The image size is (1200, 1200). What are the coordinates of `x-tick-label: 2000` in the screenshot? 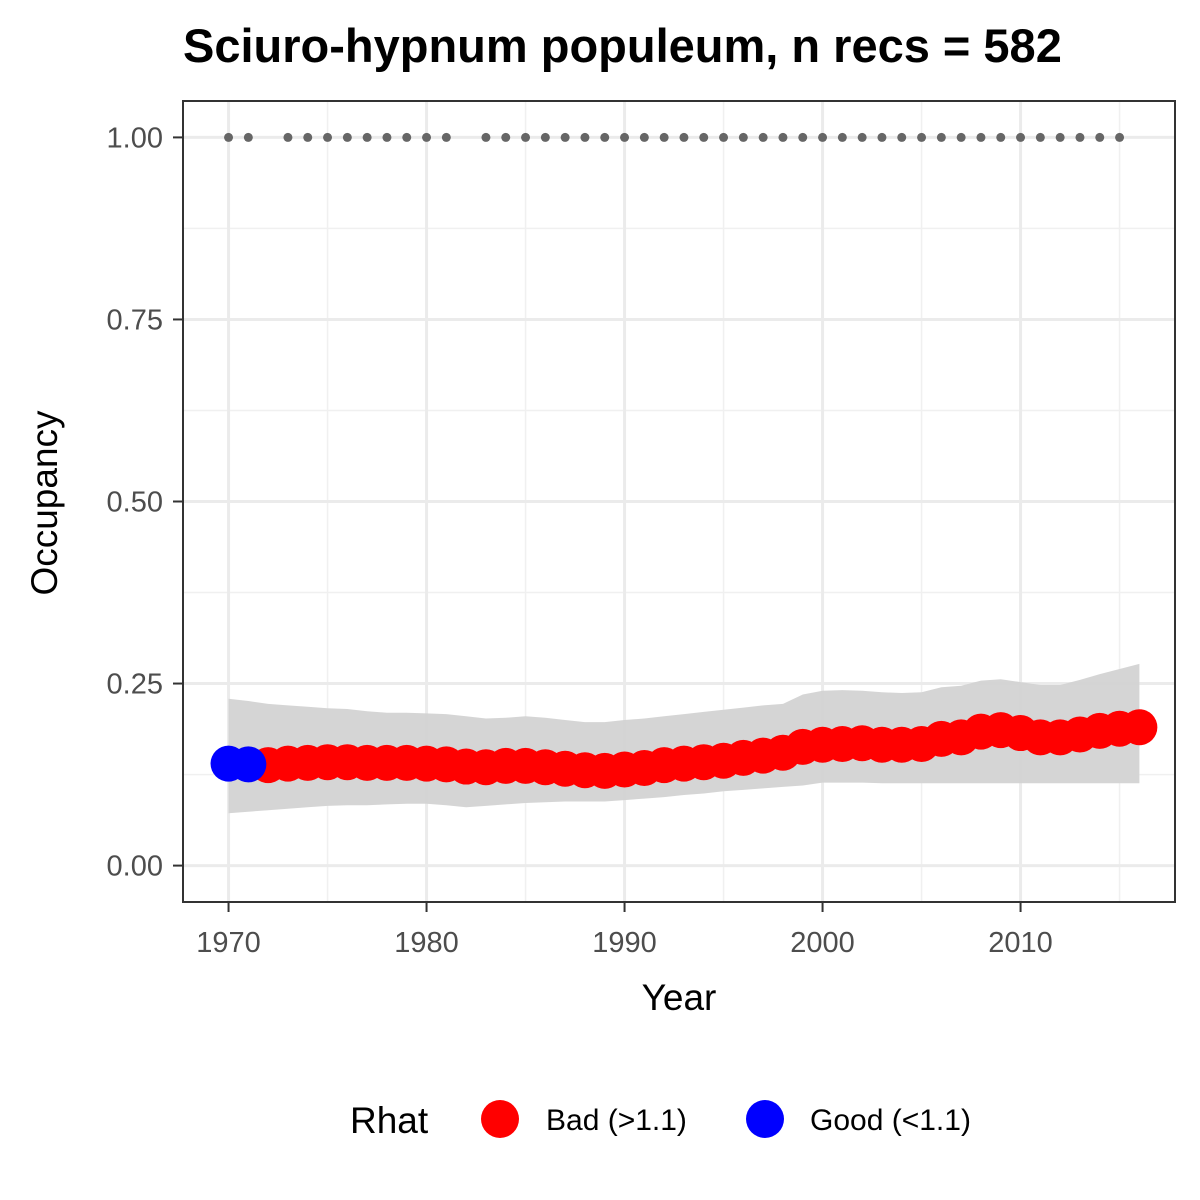 It's located at (822, 943).